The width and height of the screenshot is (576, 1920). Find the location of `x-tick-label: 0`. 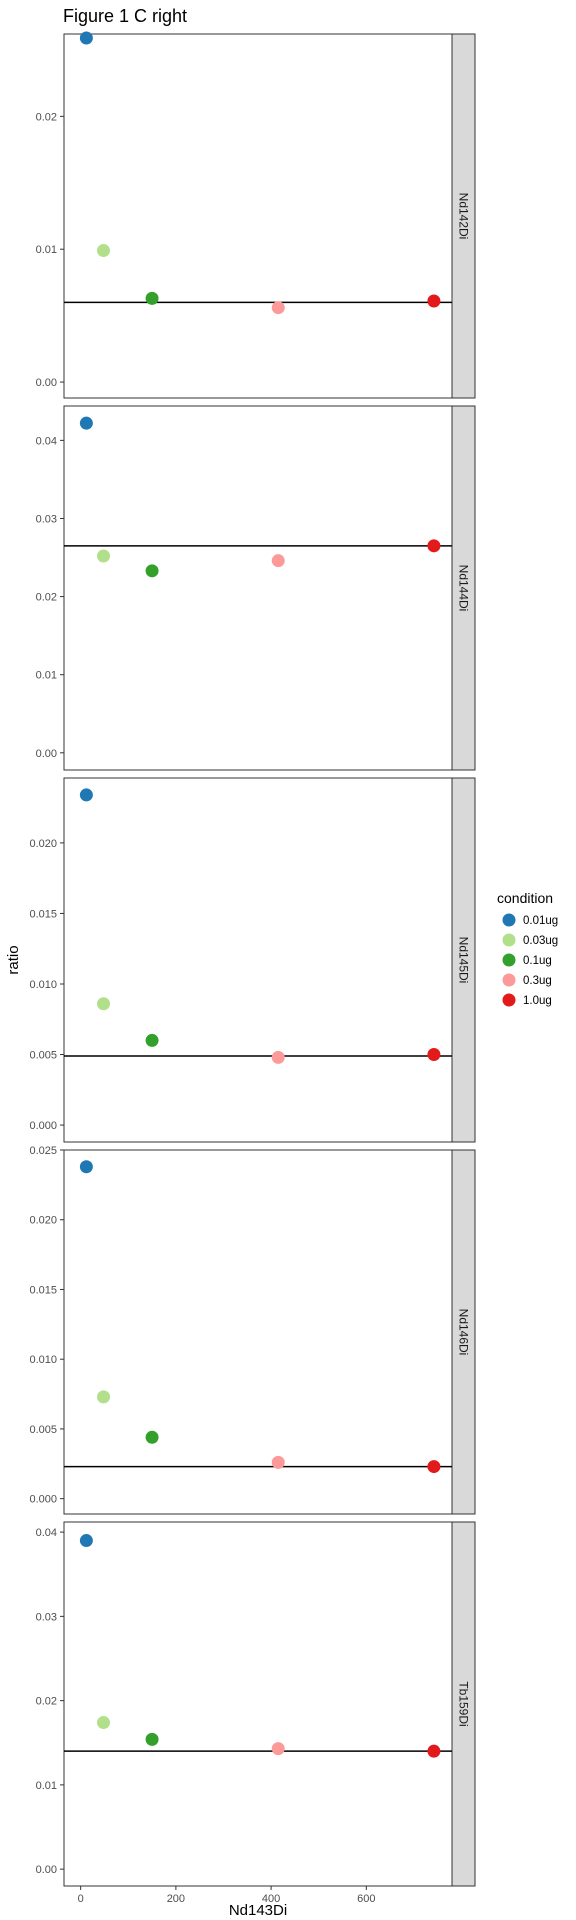

x-tick-label: 0 is located at coordinates (81, 1899).